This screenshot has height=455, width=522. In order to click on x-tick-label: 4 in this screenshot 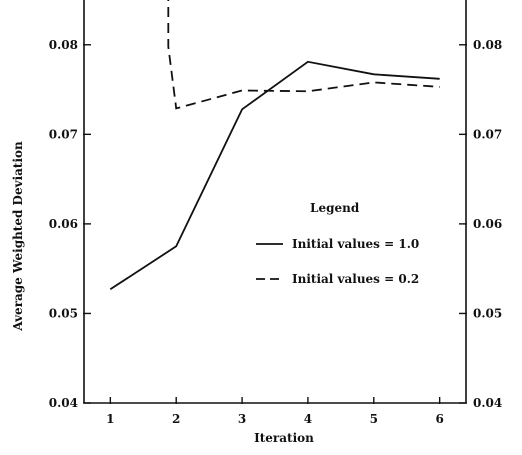, I will do `click(308, 419)`.